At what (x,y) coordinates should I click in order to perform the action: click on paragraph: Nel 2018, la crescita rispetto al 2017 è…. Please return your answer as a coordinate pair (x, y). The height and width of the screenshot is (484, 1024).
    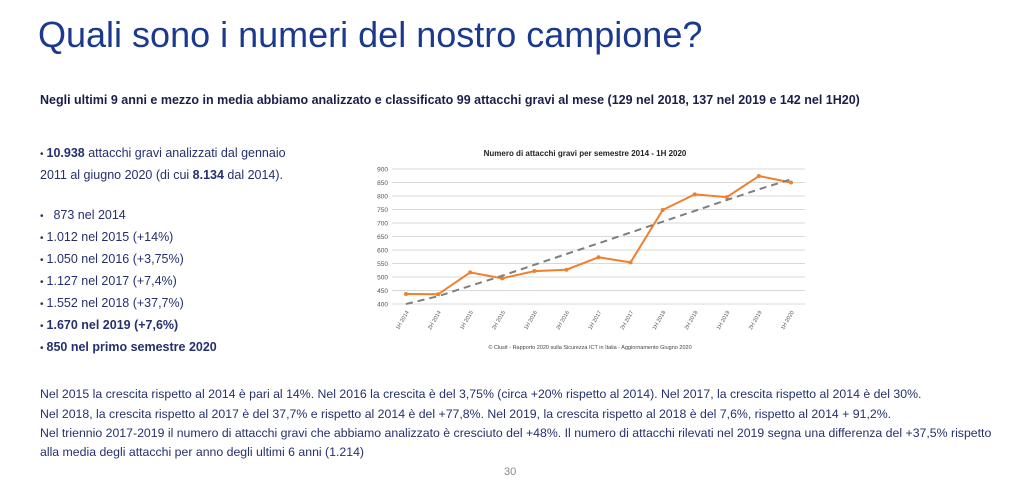
    Looking at the image, I should click on (466, 413).